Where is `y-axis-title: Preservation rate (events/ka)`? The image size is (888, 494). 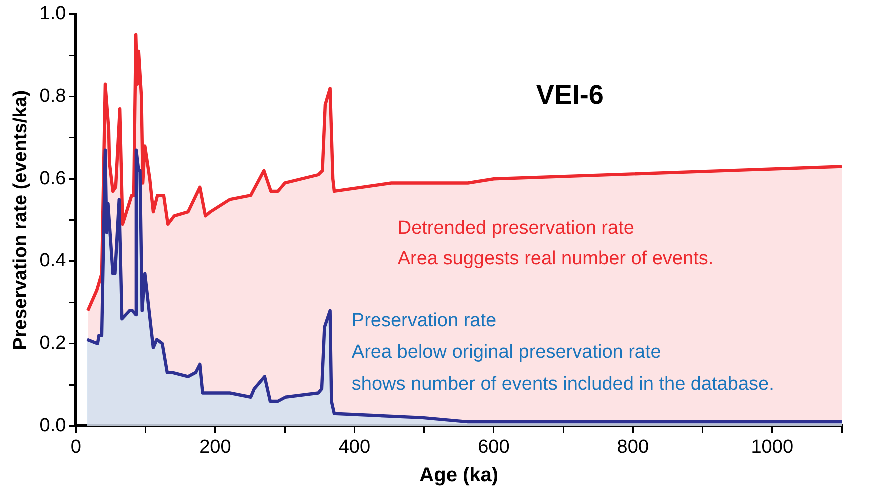
y-axis-title: Preservation rate (events/ka) is located at coordinates (21, 220).